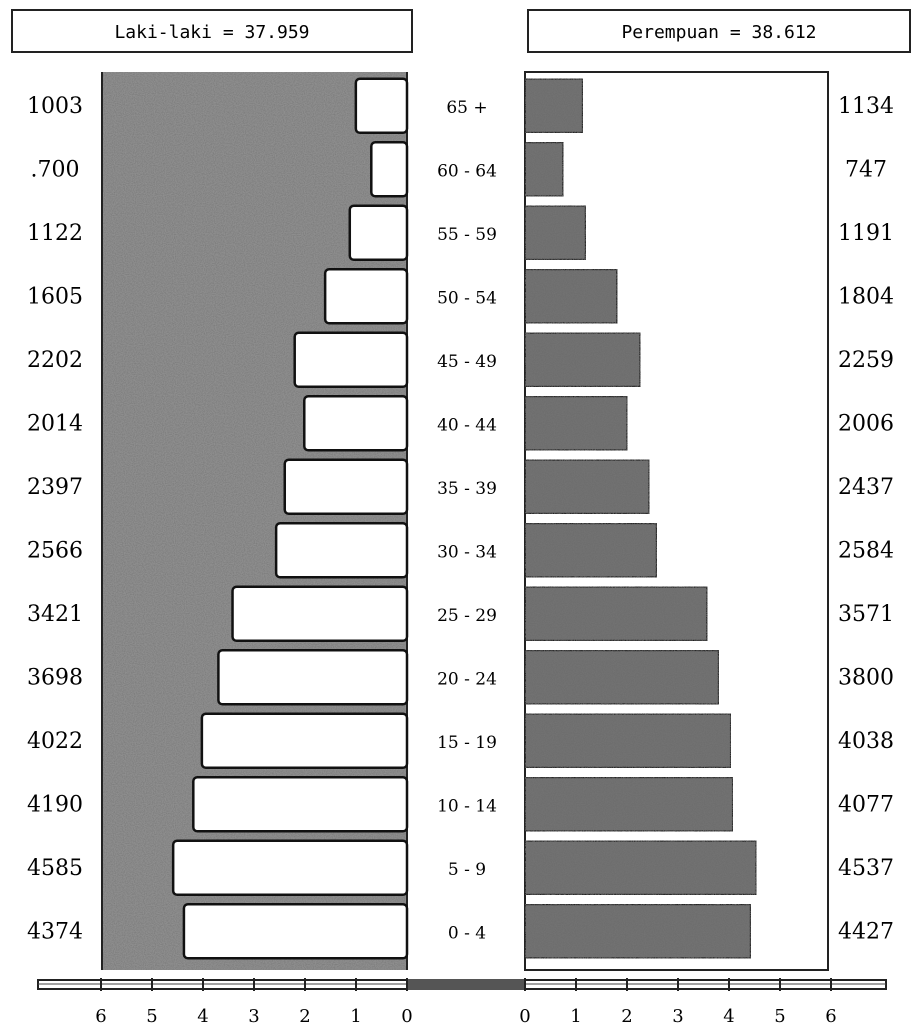  What do you see at coordinates (55, 931) in the screenshot?
I see `male-value-label: 4374` at bounding box center [55, 931].